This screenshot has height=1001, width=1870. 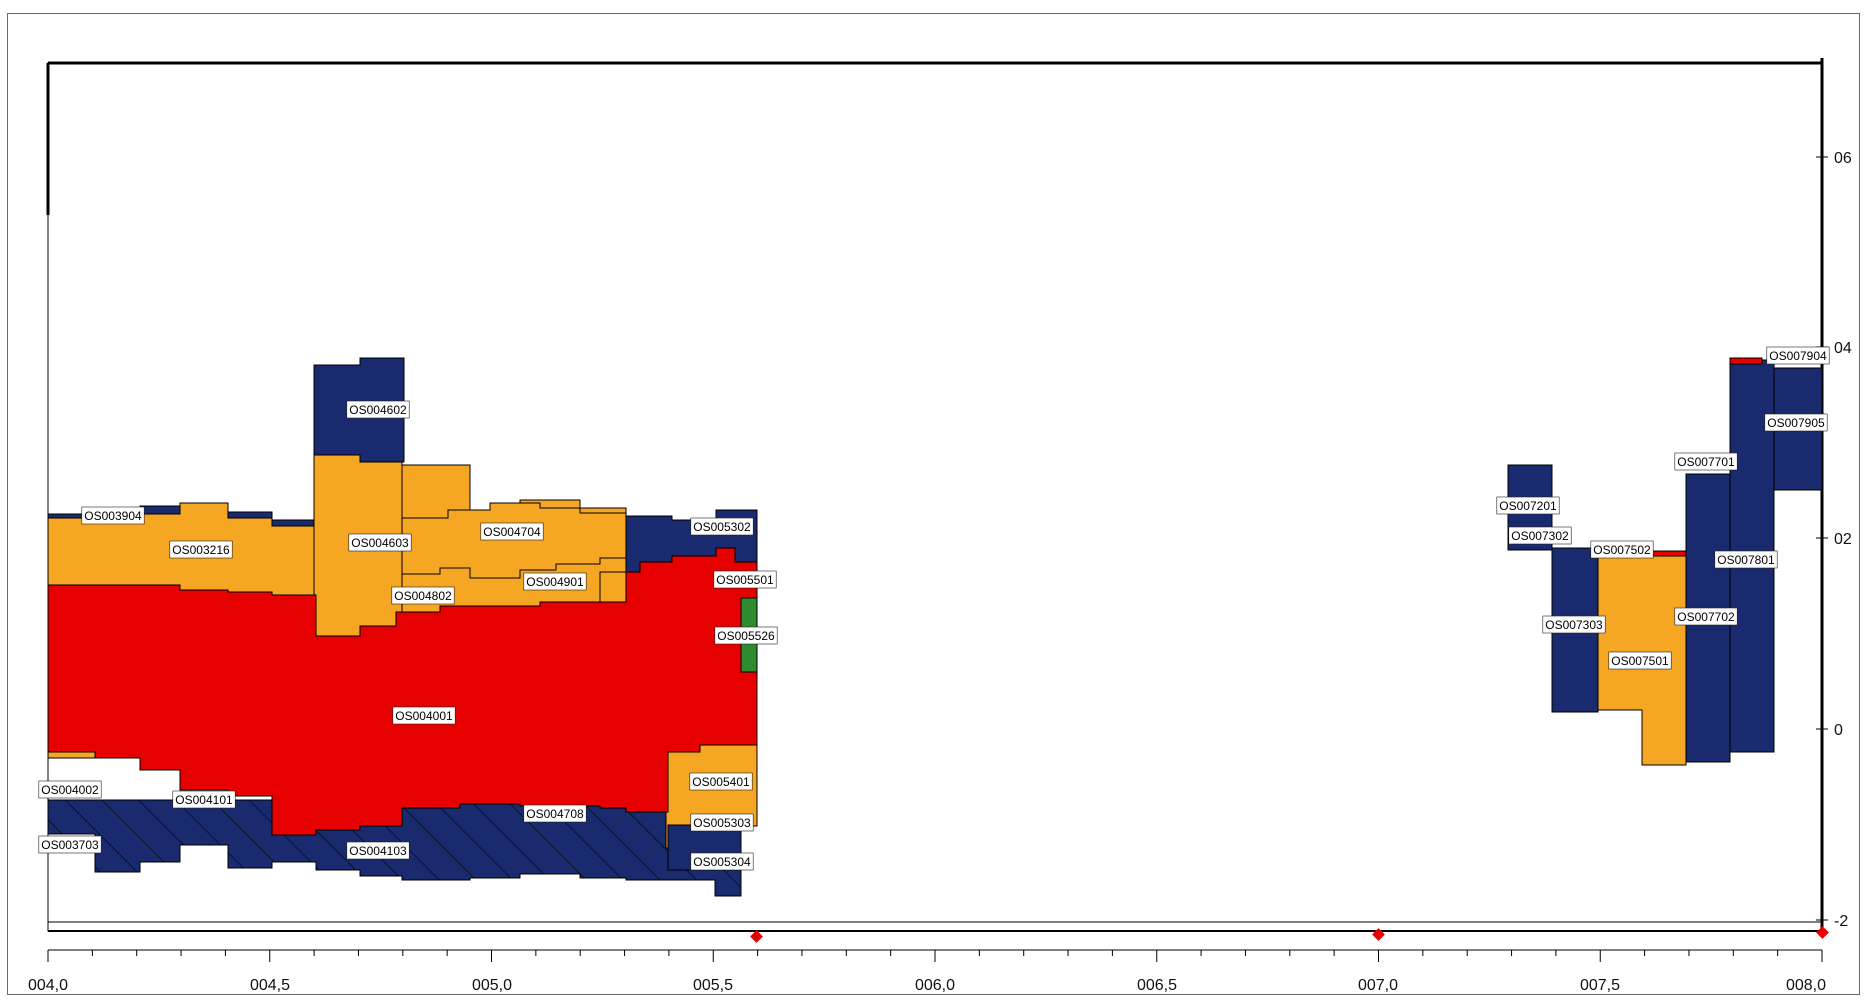 I want to click on unit-label-text: OS005303, so click(x=722, y=823).